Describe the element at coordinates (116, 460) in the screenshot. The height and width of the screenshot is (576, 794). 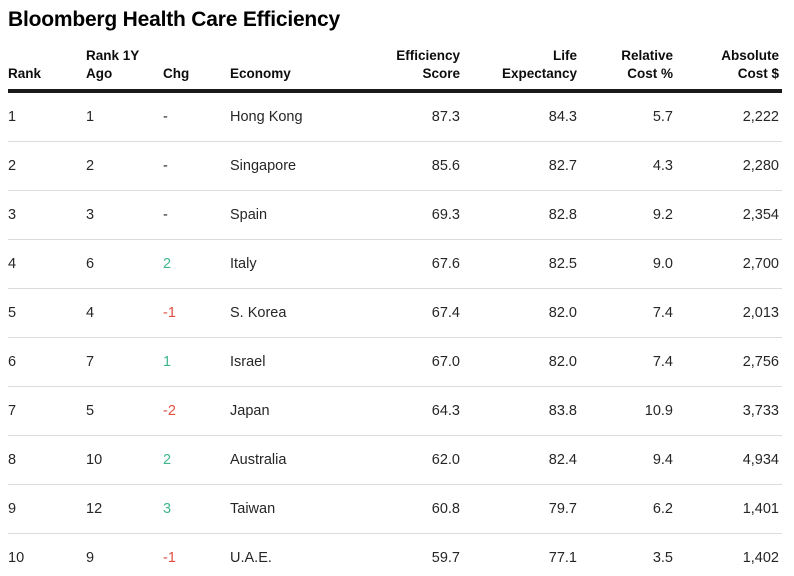
I see `rank-1y-ago-cell: 10` at that location.